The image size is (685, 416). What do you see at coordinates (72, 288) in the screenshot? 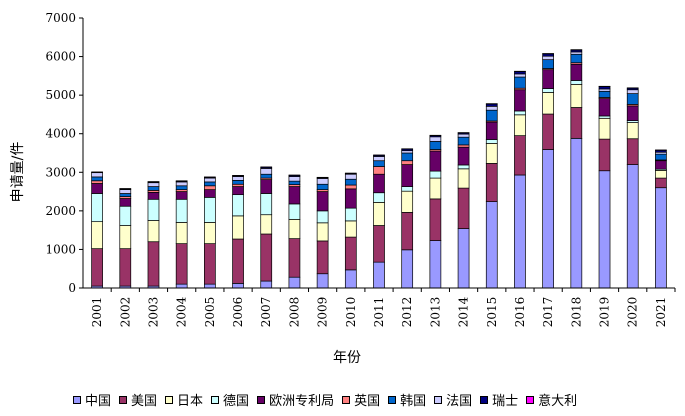
I see `y-tick-label: 0` at bounding box center [72, 288].